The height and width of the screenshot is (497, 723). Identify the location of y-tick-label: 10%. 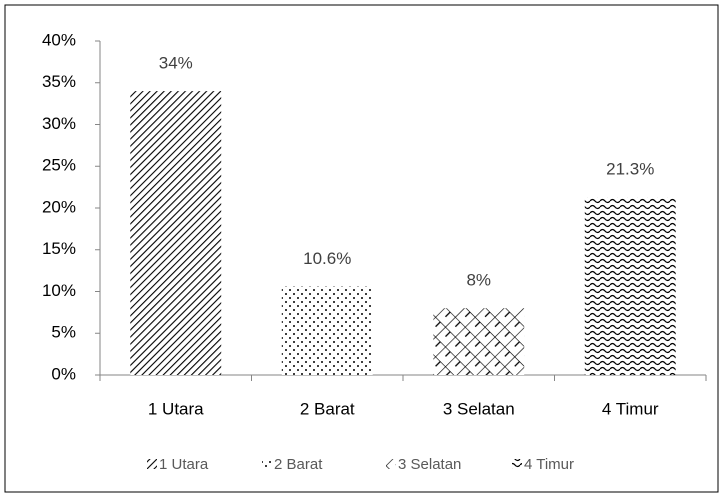
(59, 290).